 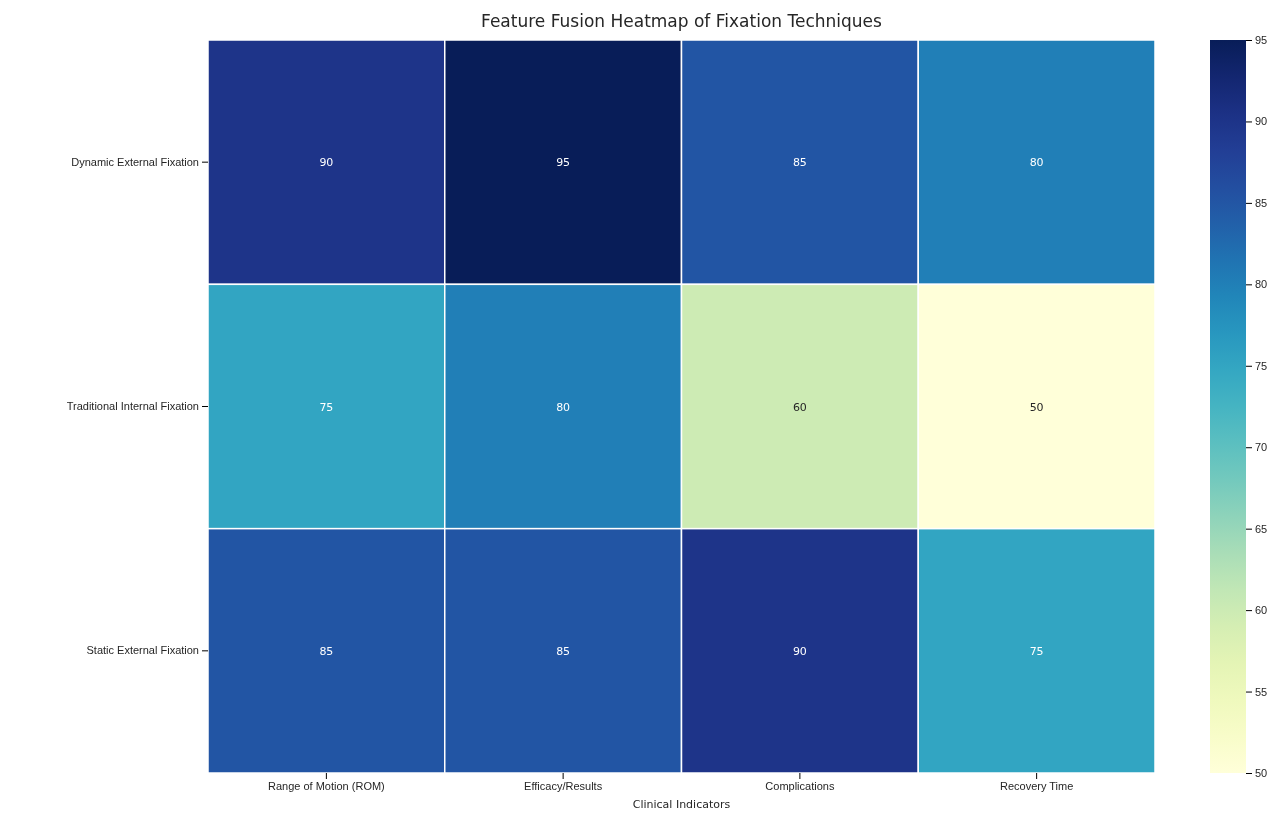 I want to click on x-axis-title: Clinical Indicators, so click(x=681, y=804).